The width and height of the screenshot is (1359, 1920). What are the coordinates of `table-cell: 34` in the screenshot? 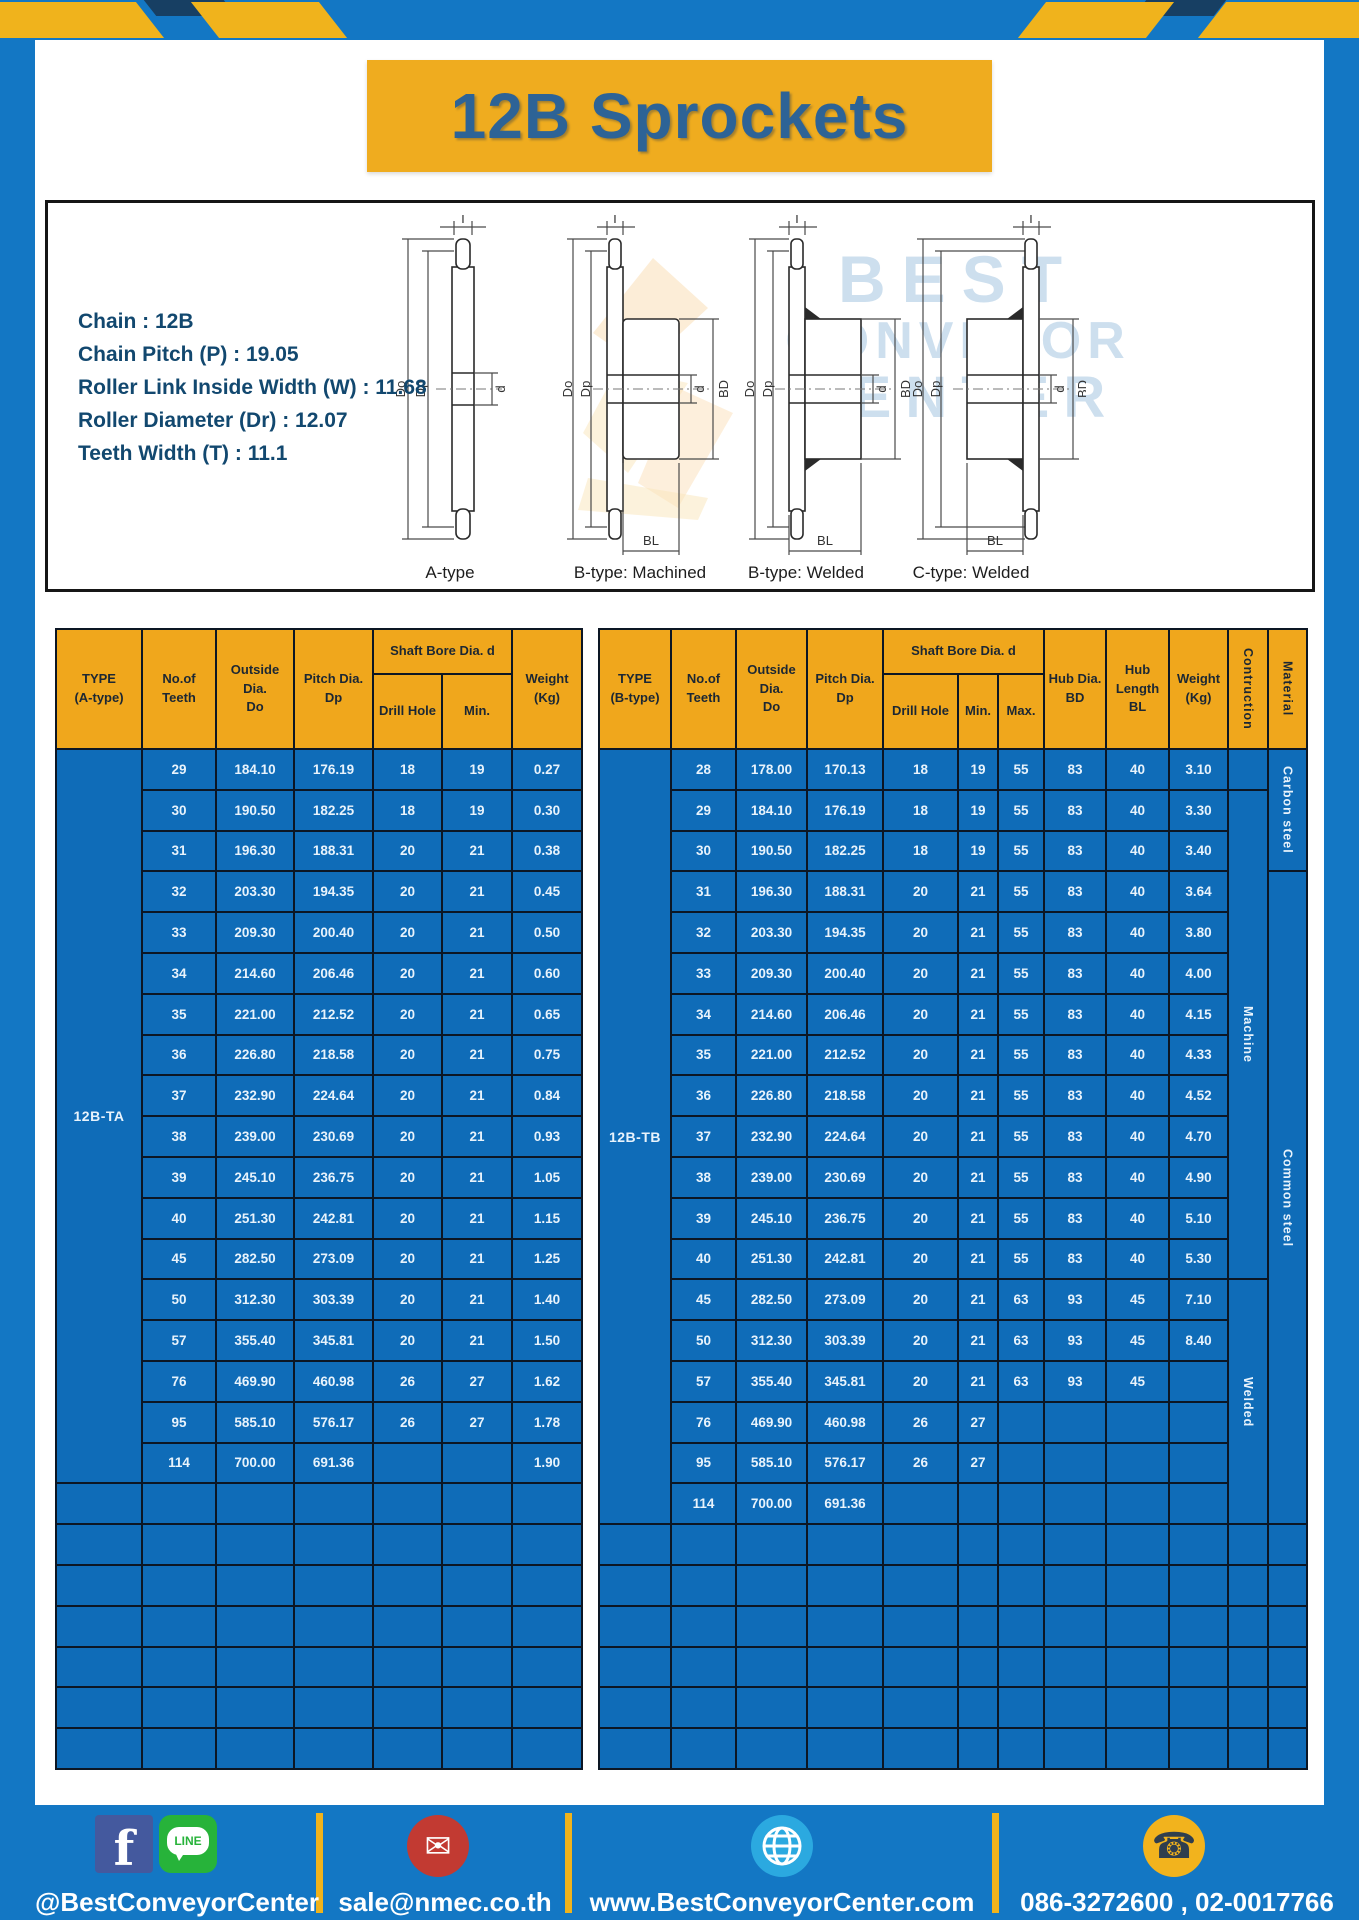 It's located at (703, 1014).